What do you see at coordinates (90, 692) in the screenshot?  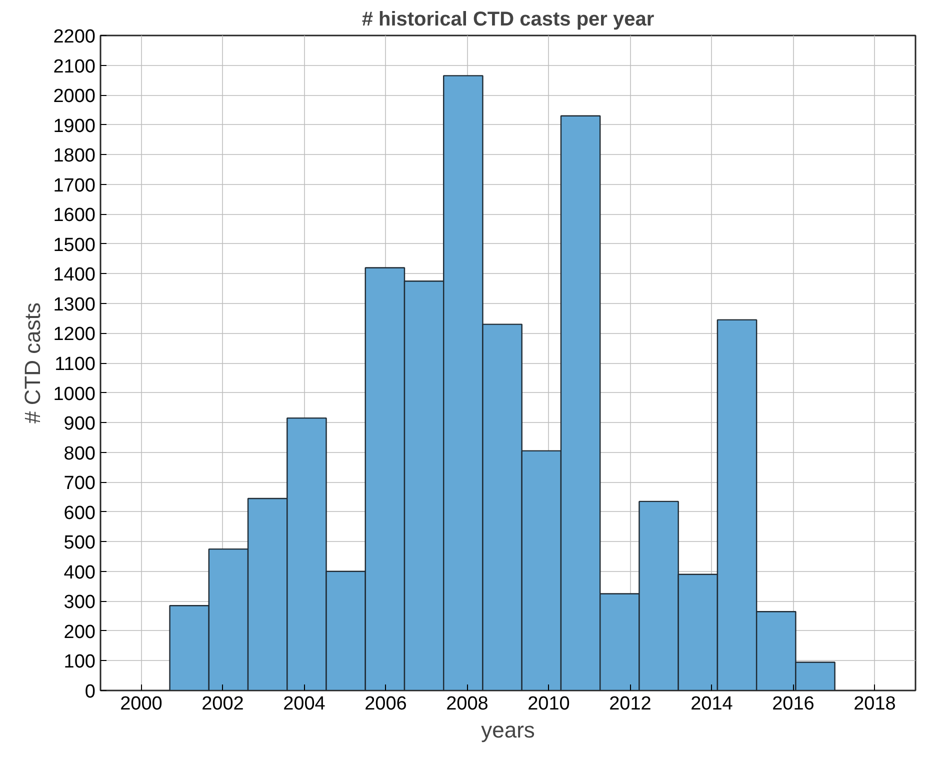 I see `y-tick-label: 0` at bounding box center [90, 692].